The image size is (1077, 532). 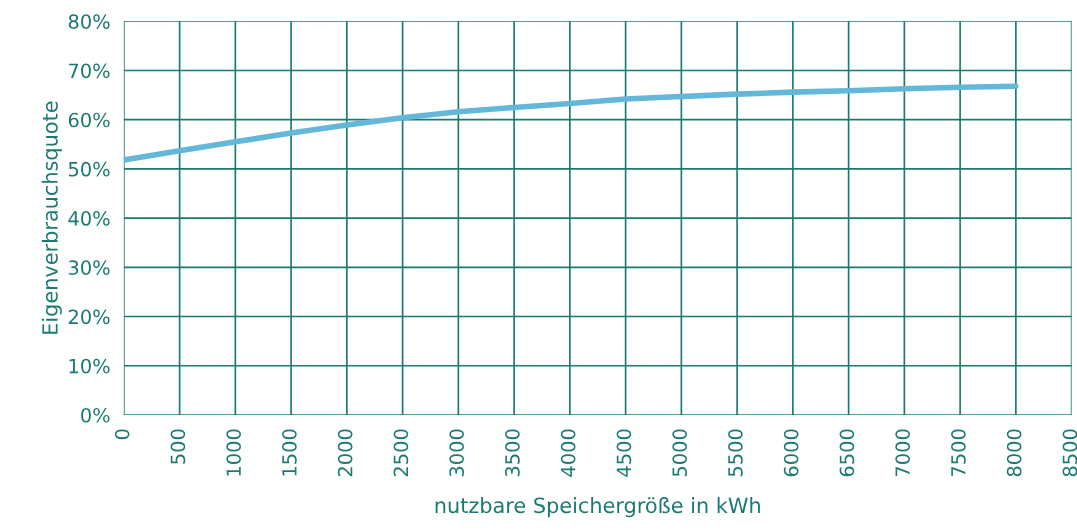 I want to click on x-tick-label: 6000, so click(x=791, y=453).